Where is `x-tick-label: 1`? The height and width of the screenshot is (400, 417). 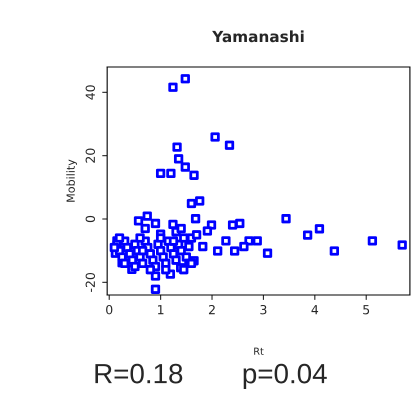
x-tick-label: 1 is located at coordinates (161, 309).